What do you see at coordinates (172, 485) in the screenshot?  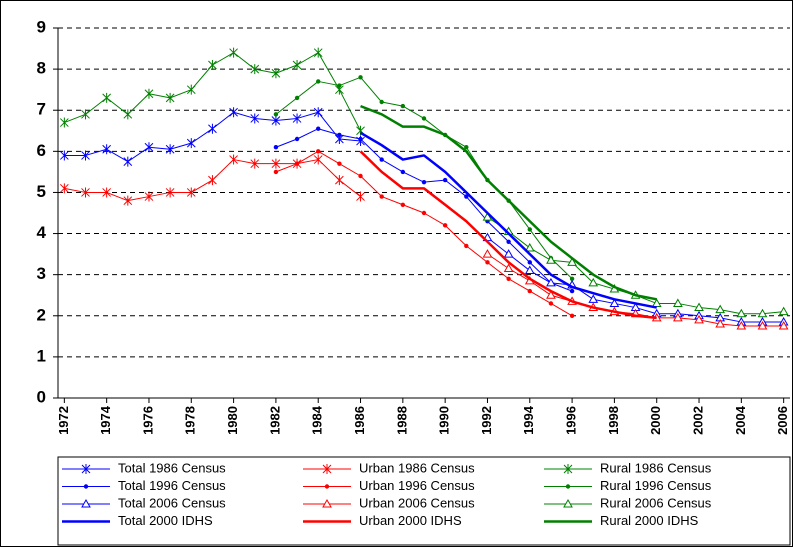 I see `legend-label: Total 1996 Census` at bounding box center [172, 485].